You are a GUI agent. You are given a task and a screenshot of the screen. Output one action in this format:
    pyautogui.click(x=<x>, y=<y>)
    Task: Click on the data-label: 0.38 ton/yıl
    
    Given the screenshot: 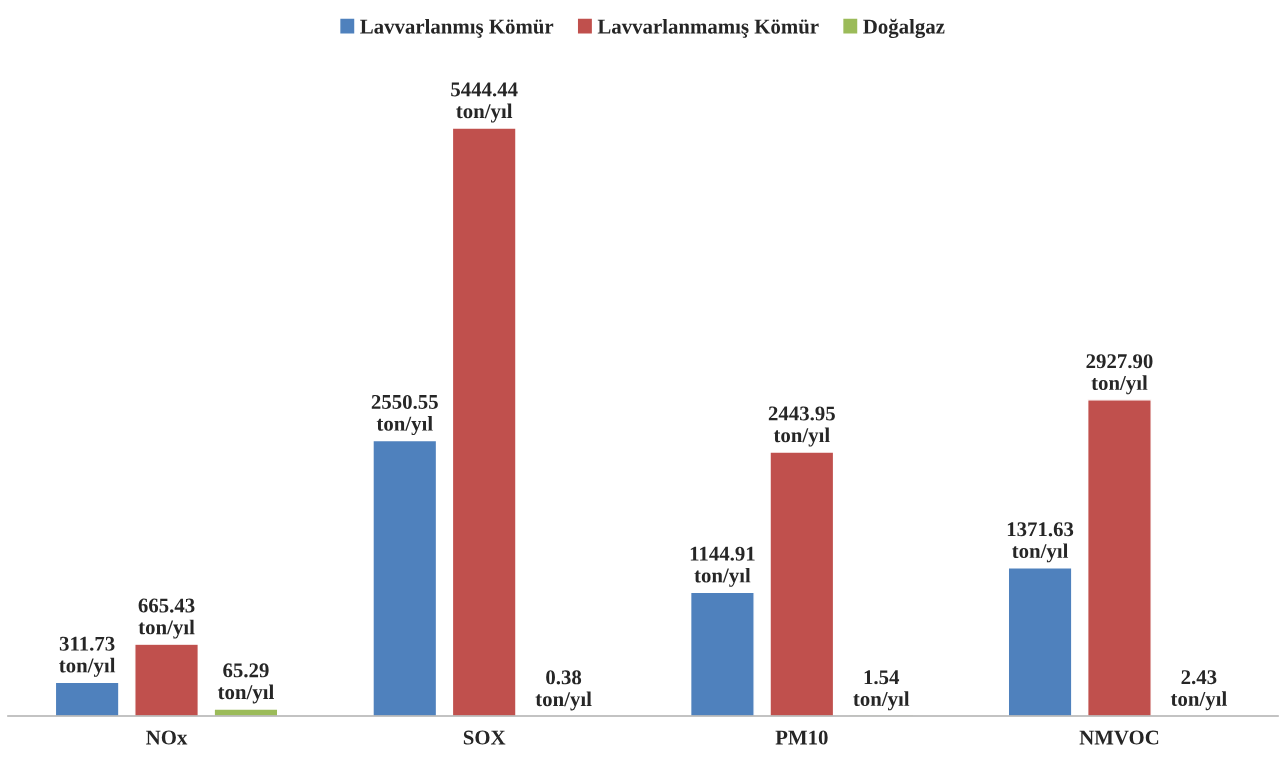 What is the action you would take?
    pyautogui.click(x=563, y=690)
    